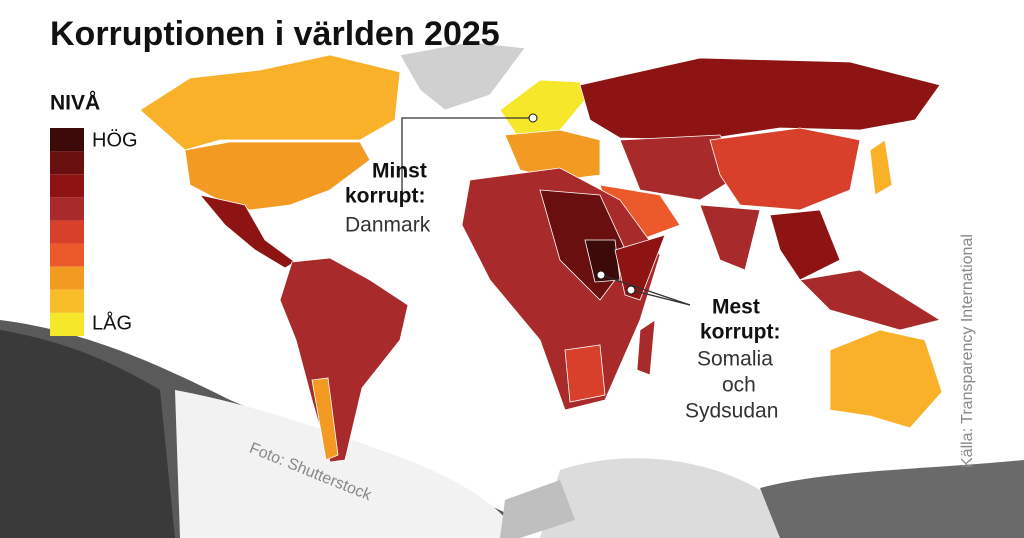 This screenshot has height=538, width=1024. I want to click on legend-low: LÅG, so click(112, 322).